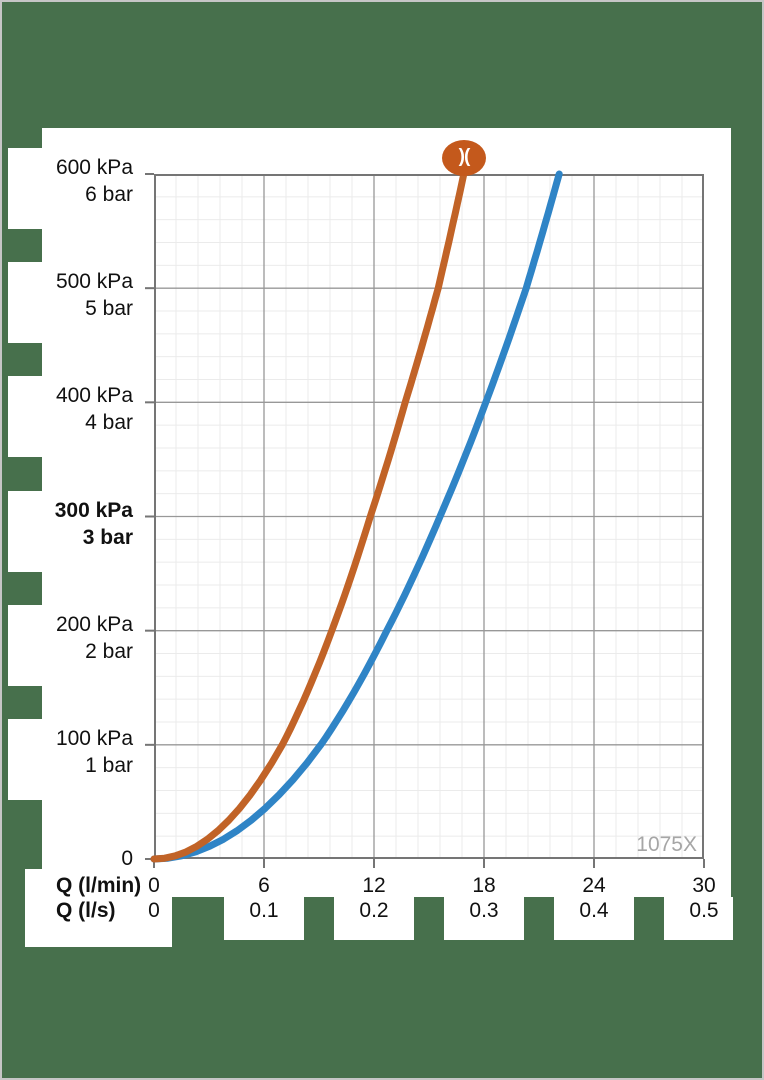 This screenshot has width=764, height=1080. I want to click on x-tick-lmin: 12, so click(374, 885).